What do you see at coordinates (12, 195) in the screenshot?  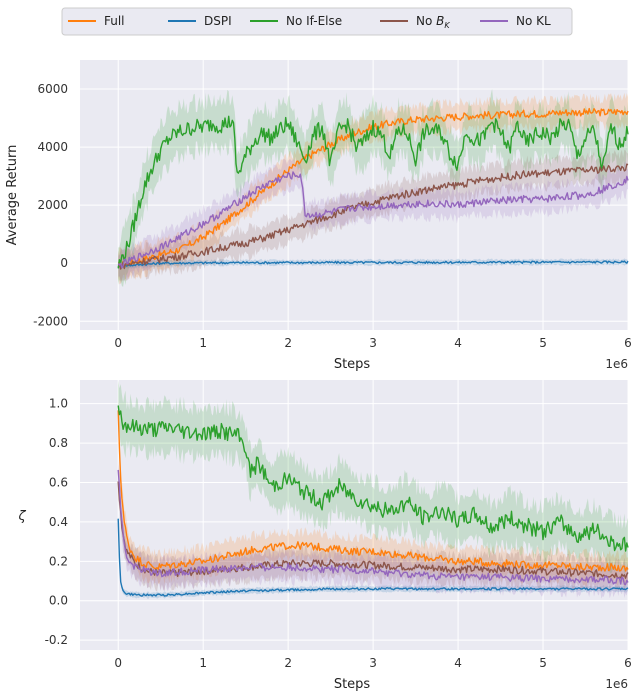 I see `y-axis-label-top: Average Return` at bounding box center [12, 195].